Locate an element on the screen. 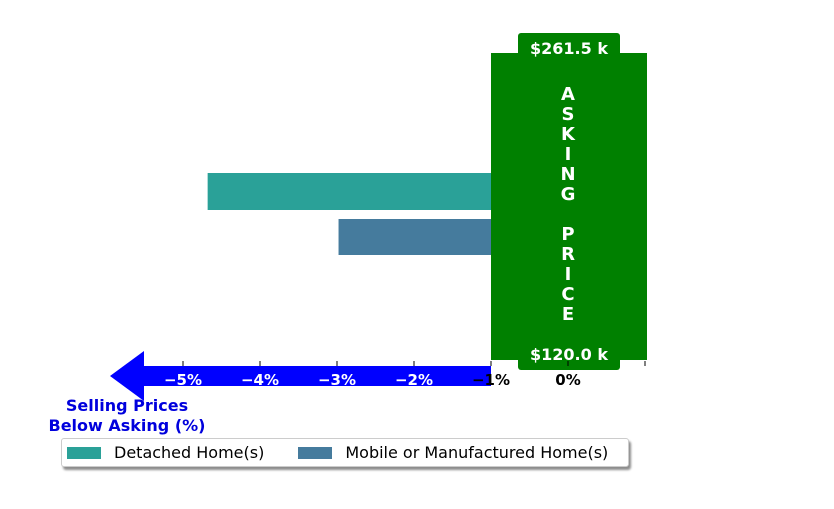  bar-group is located at coordinates (349, 214).